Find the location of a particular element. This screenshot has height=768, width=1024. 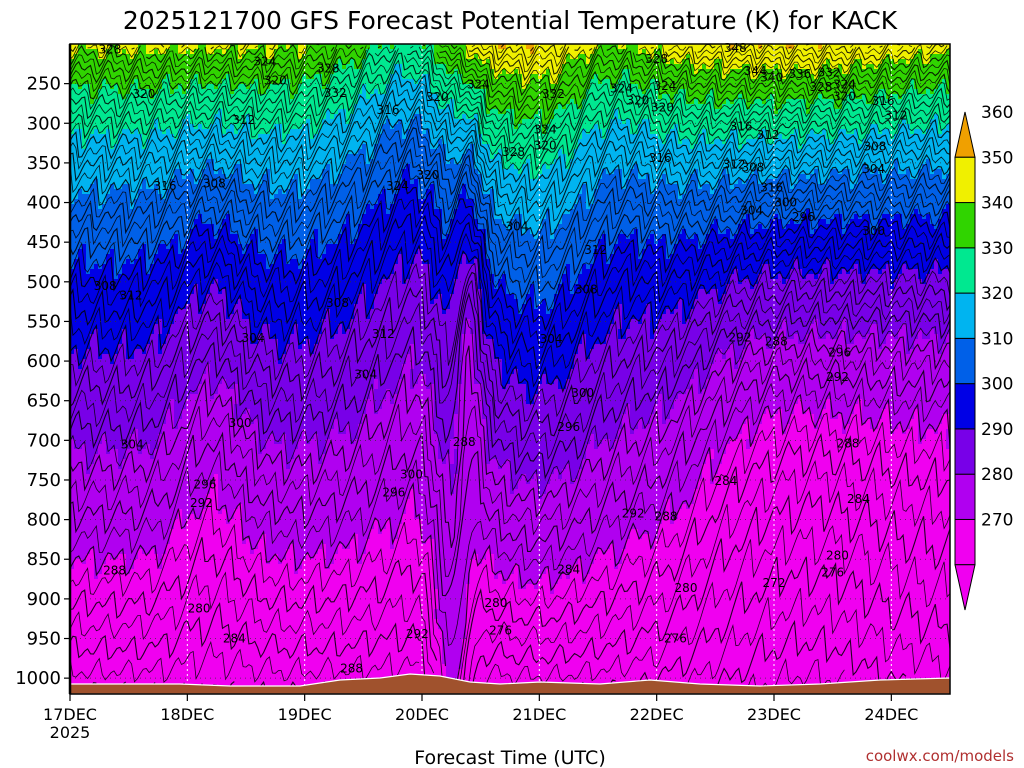

colorbar-bottom-arrow is located at coordinates (965, 587).